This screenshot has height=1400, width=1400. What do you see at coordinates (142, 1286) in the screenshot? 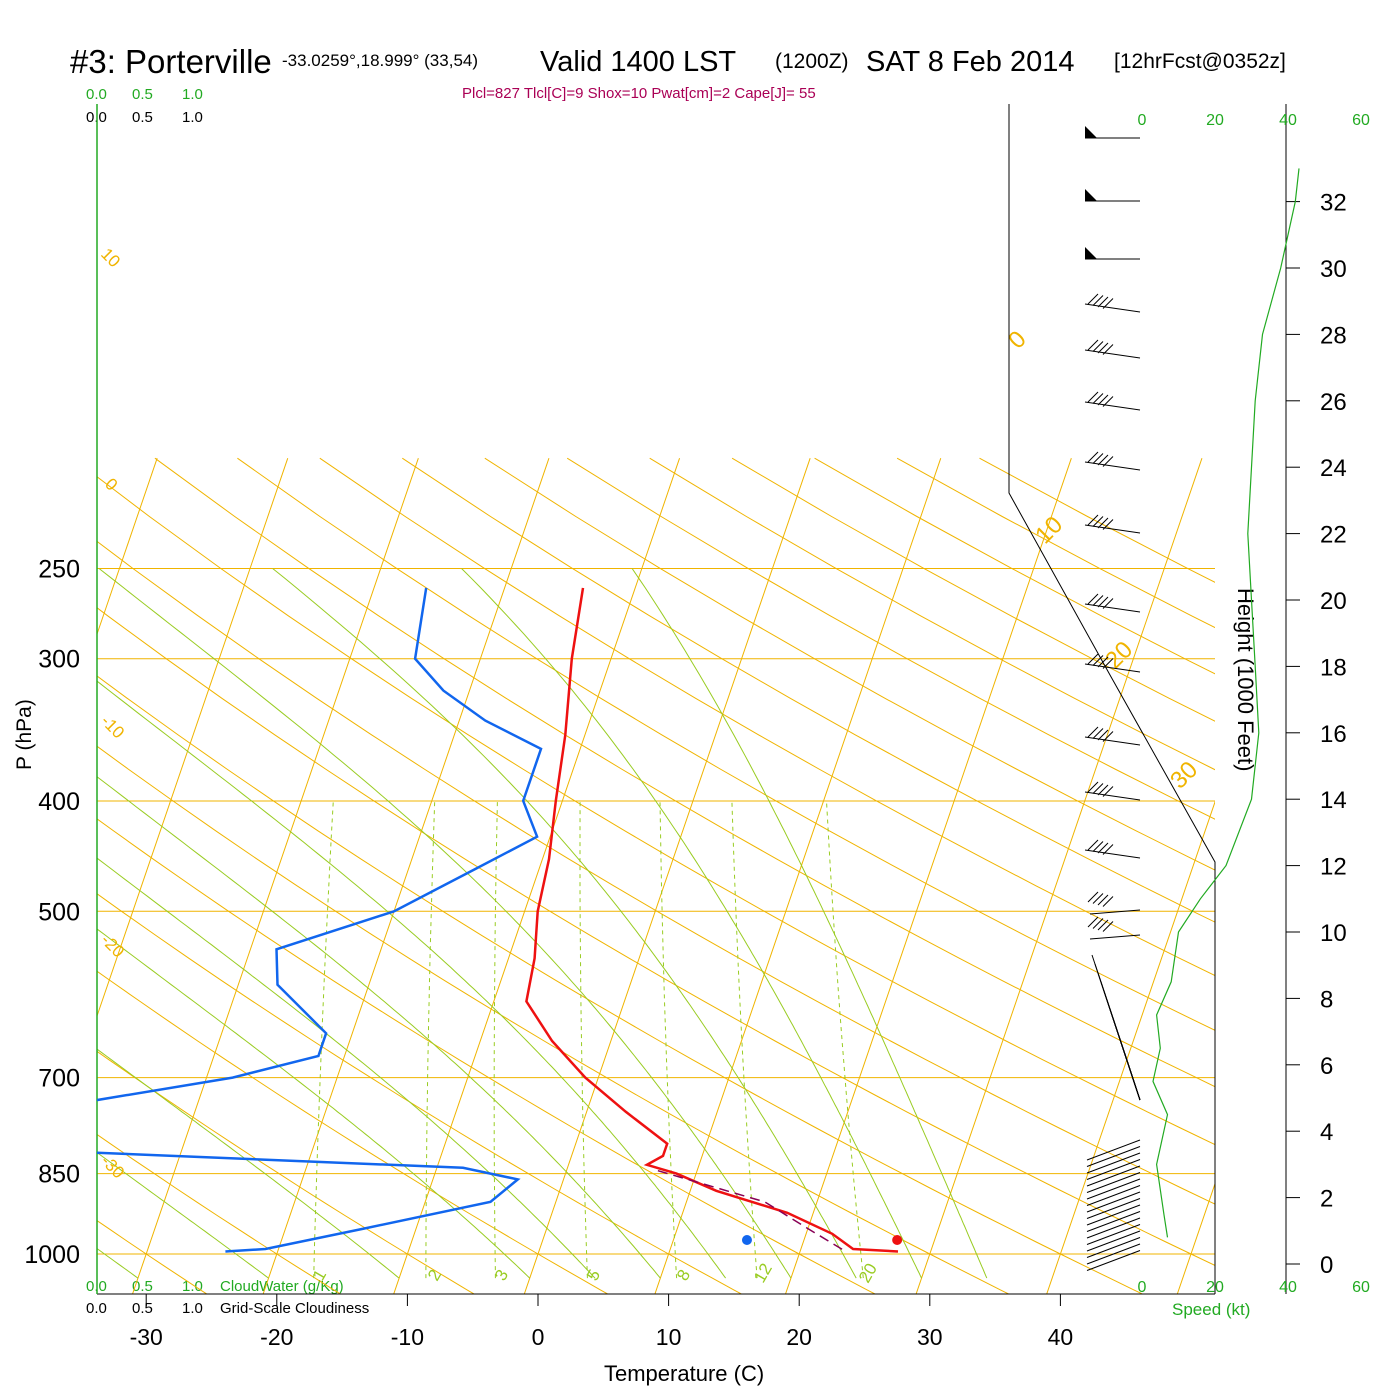
I see `cloudwater-tick-bottom: 0.5` at bounding box center [142, 1286].